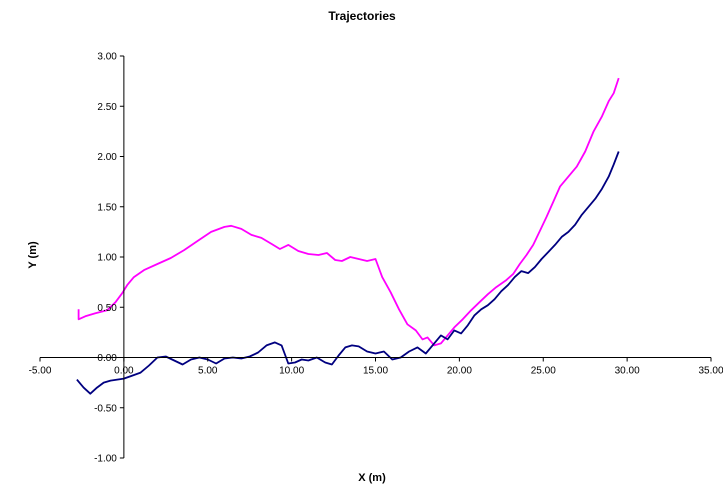 Image resolution: width=723 pixels, height=486 pixels. Describe the element at coordinates (107, 207) in the screenshot. I see `y-tick-label: 1.50` at that location.